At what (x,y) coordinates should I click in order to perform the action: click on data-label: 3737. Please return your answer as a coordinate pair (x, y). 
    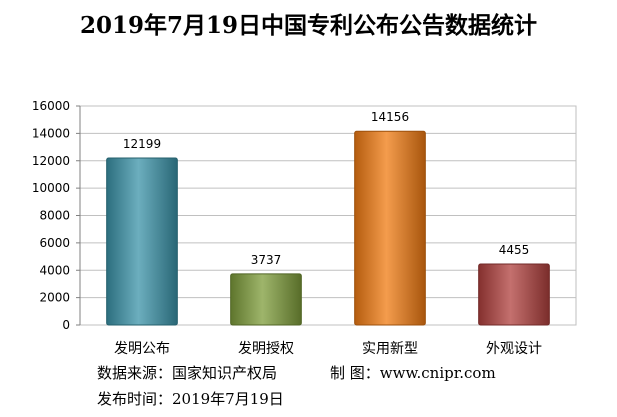
    Looking at the image, I should click on (266, 260).